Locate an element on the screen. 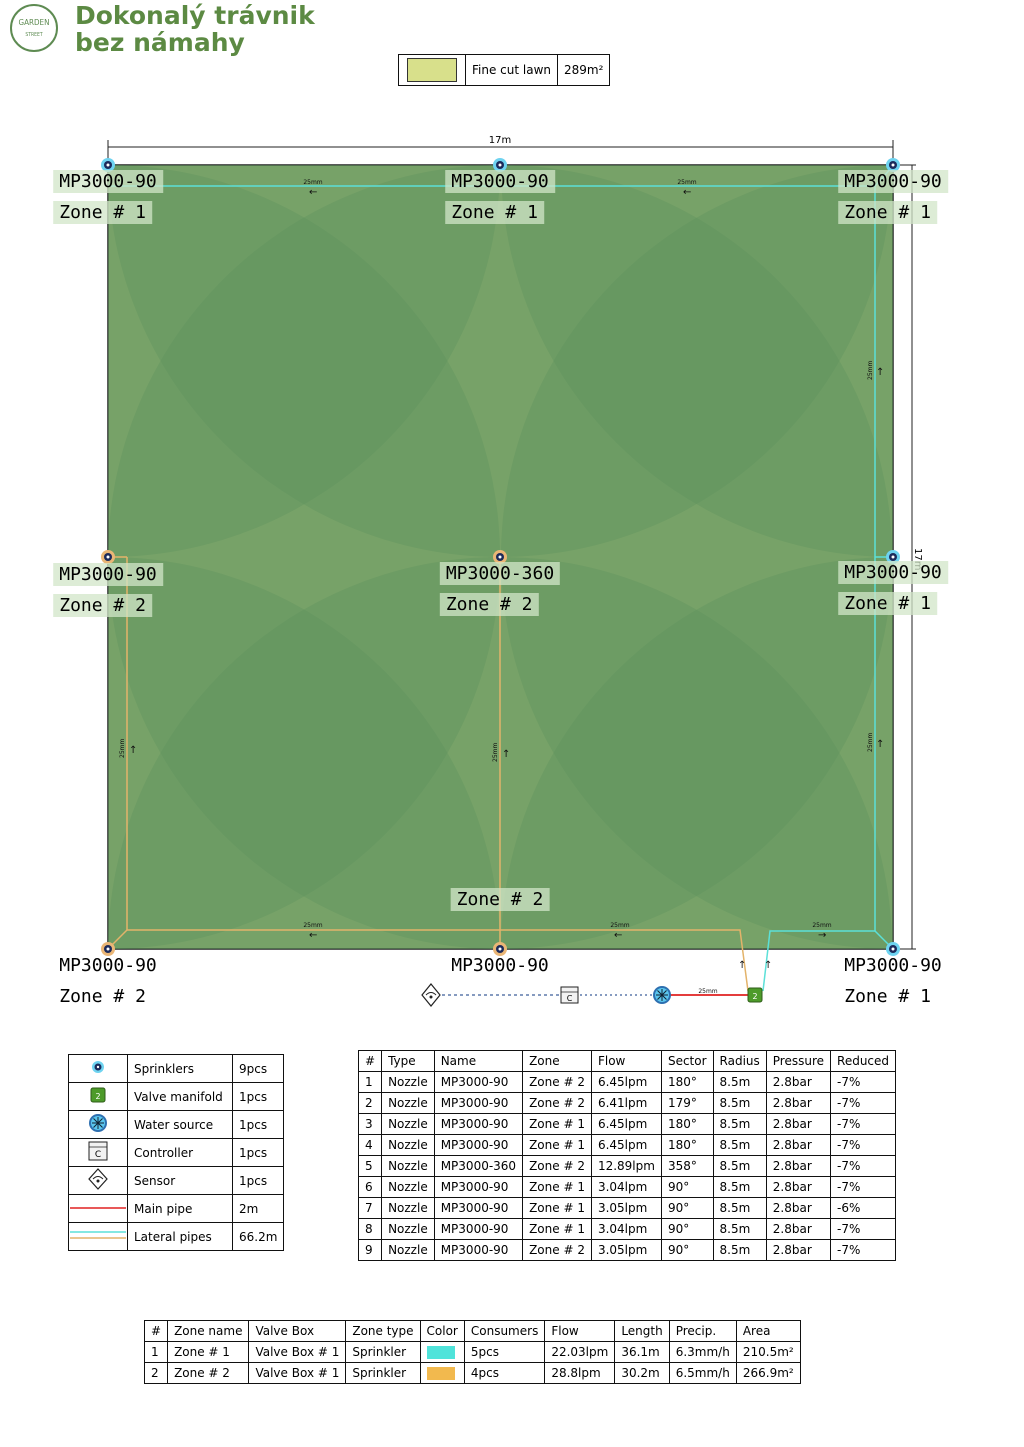 Image resolution: width=1024 pixels, height=1447 pixels. legend-row: Sensor 1pcs is located at coordinates (176, 1180).